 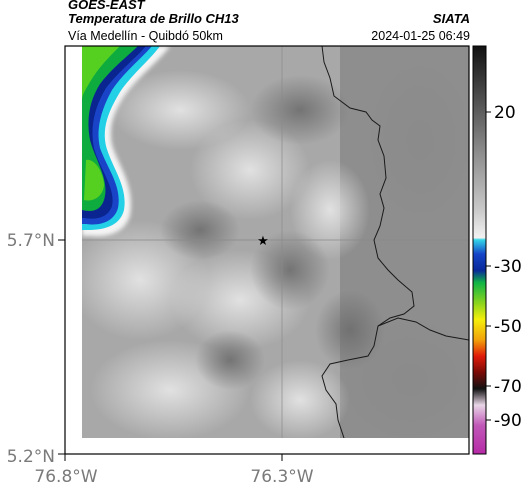 What do you see at coordinates (508, 267) in the screenshot?
I see `colorbar-tick-label: -30` at bounding box center [508, 267].